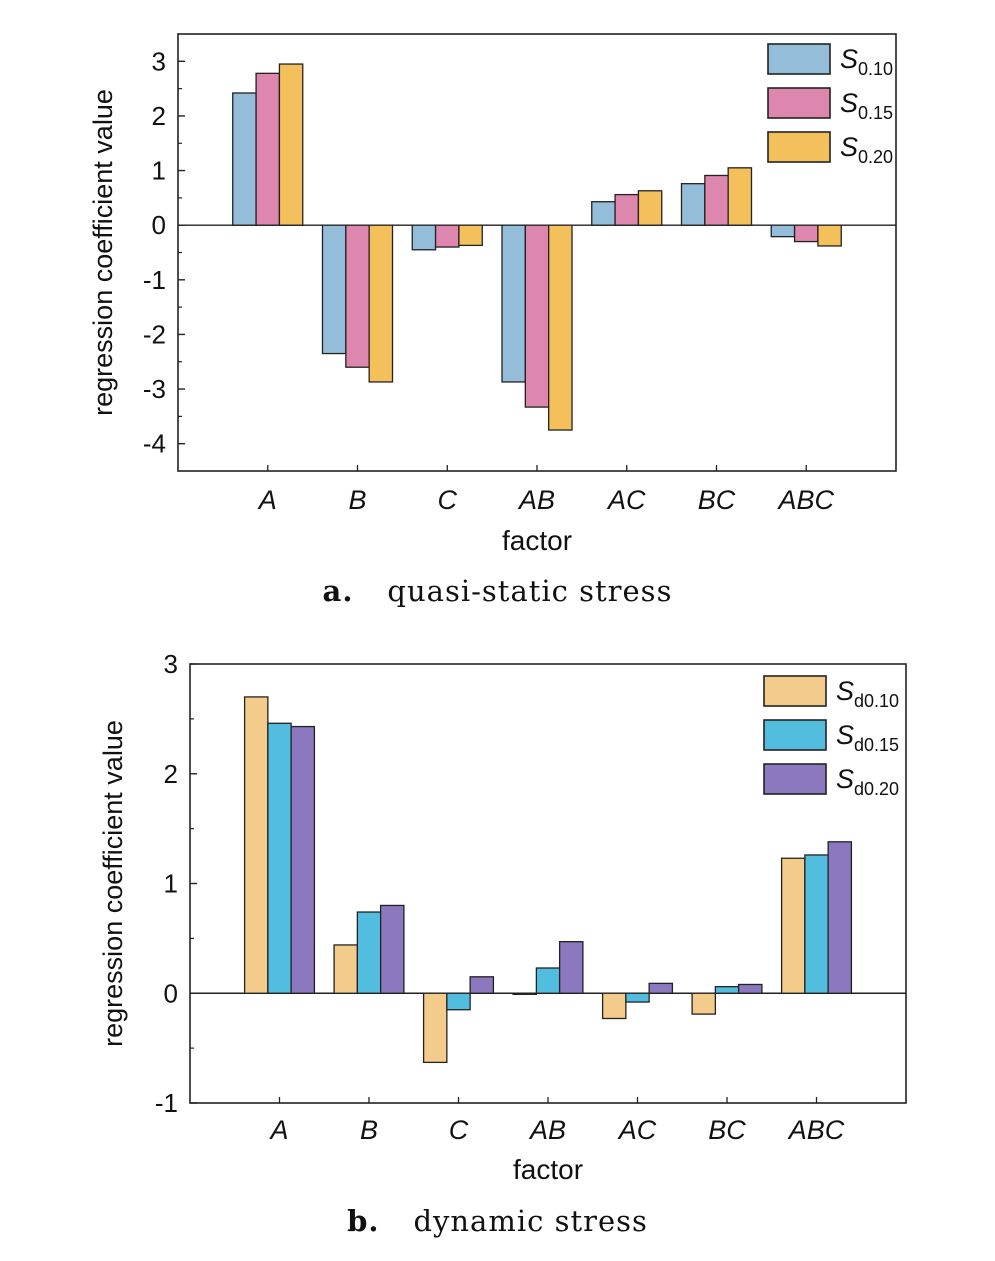 The width and height of the screenshot is (995, 1261). I want to click on legend-label: Sd0.15, so click(867, 737).